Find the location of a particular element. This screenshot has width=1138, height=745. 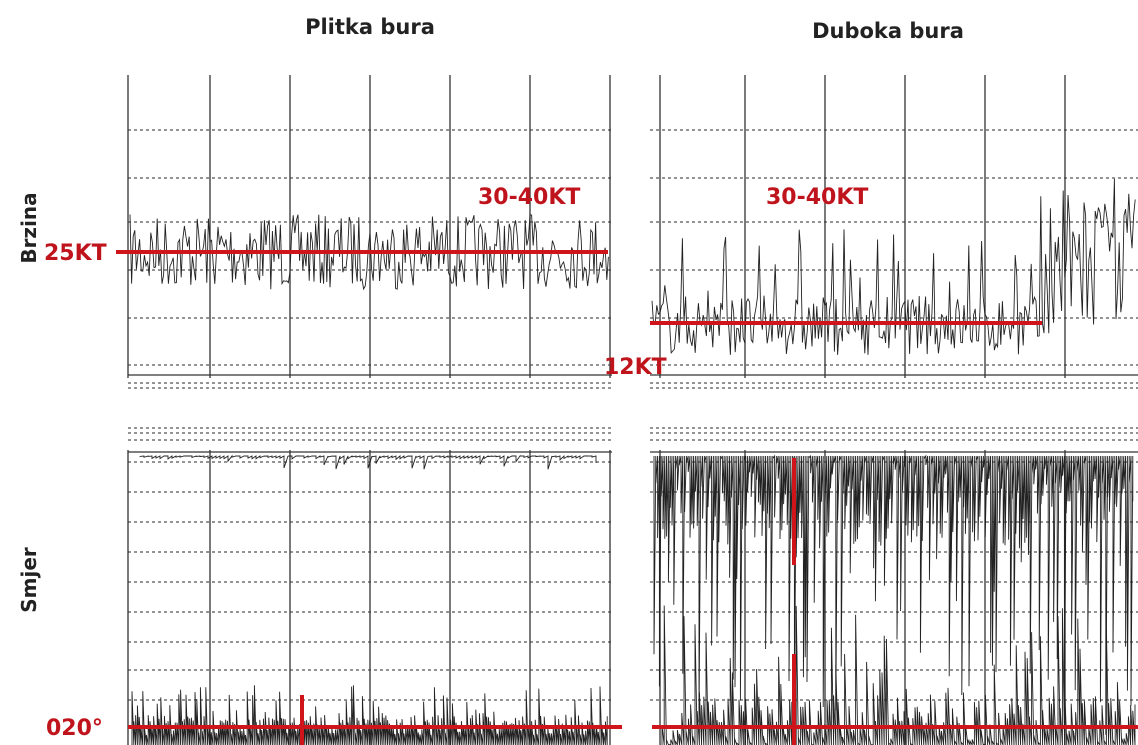

right-title: Duboka bura is located at coordinates (888, 31).